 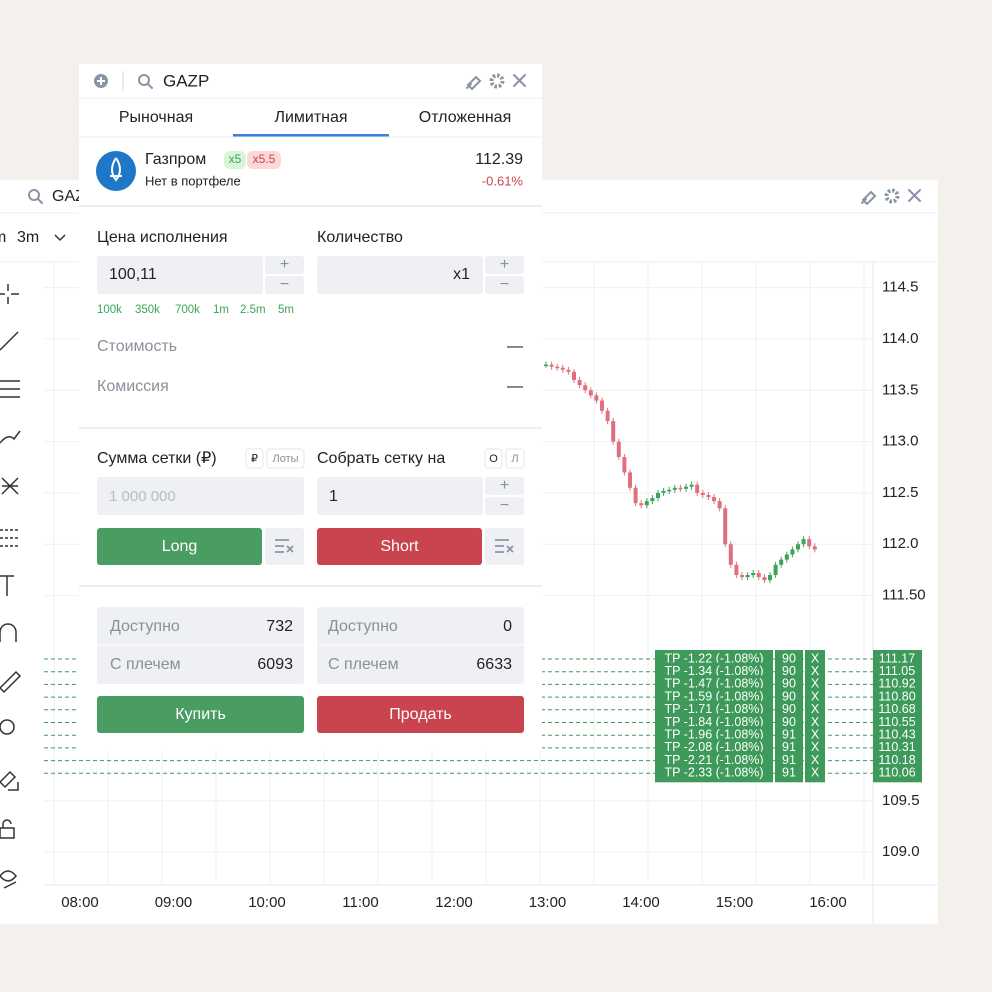 I want to click on order-cancel-bg, so click(x=815, y=773).